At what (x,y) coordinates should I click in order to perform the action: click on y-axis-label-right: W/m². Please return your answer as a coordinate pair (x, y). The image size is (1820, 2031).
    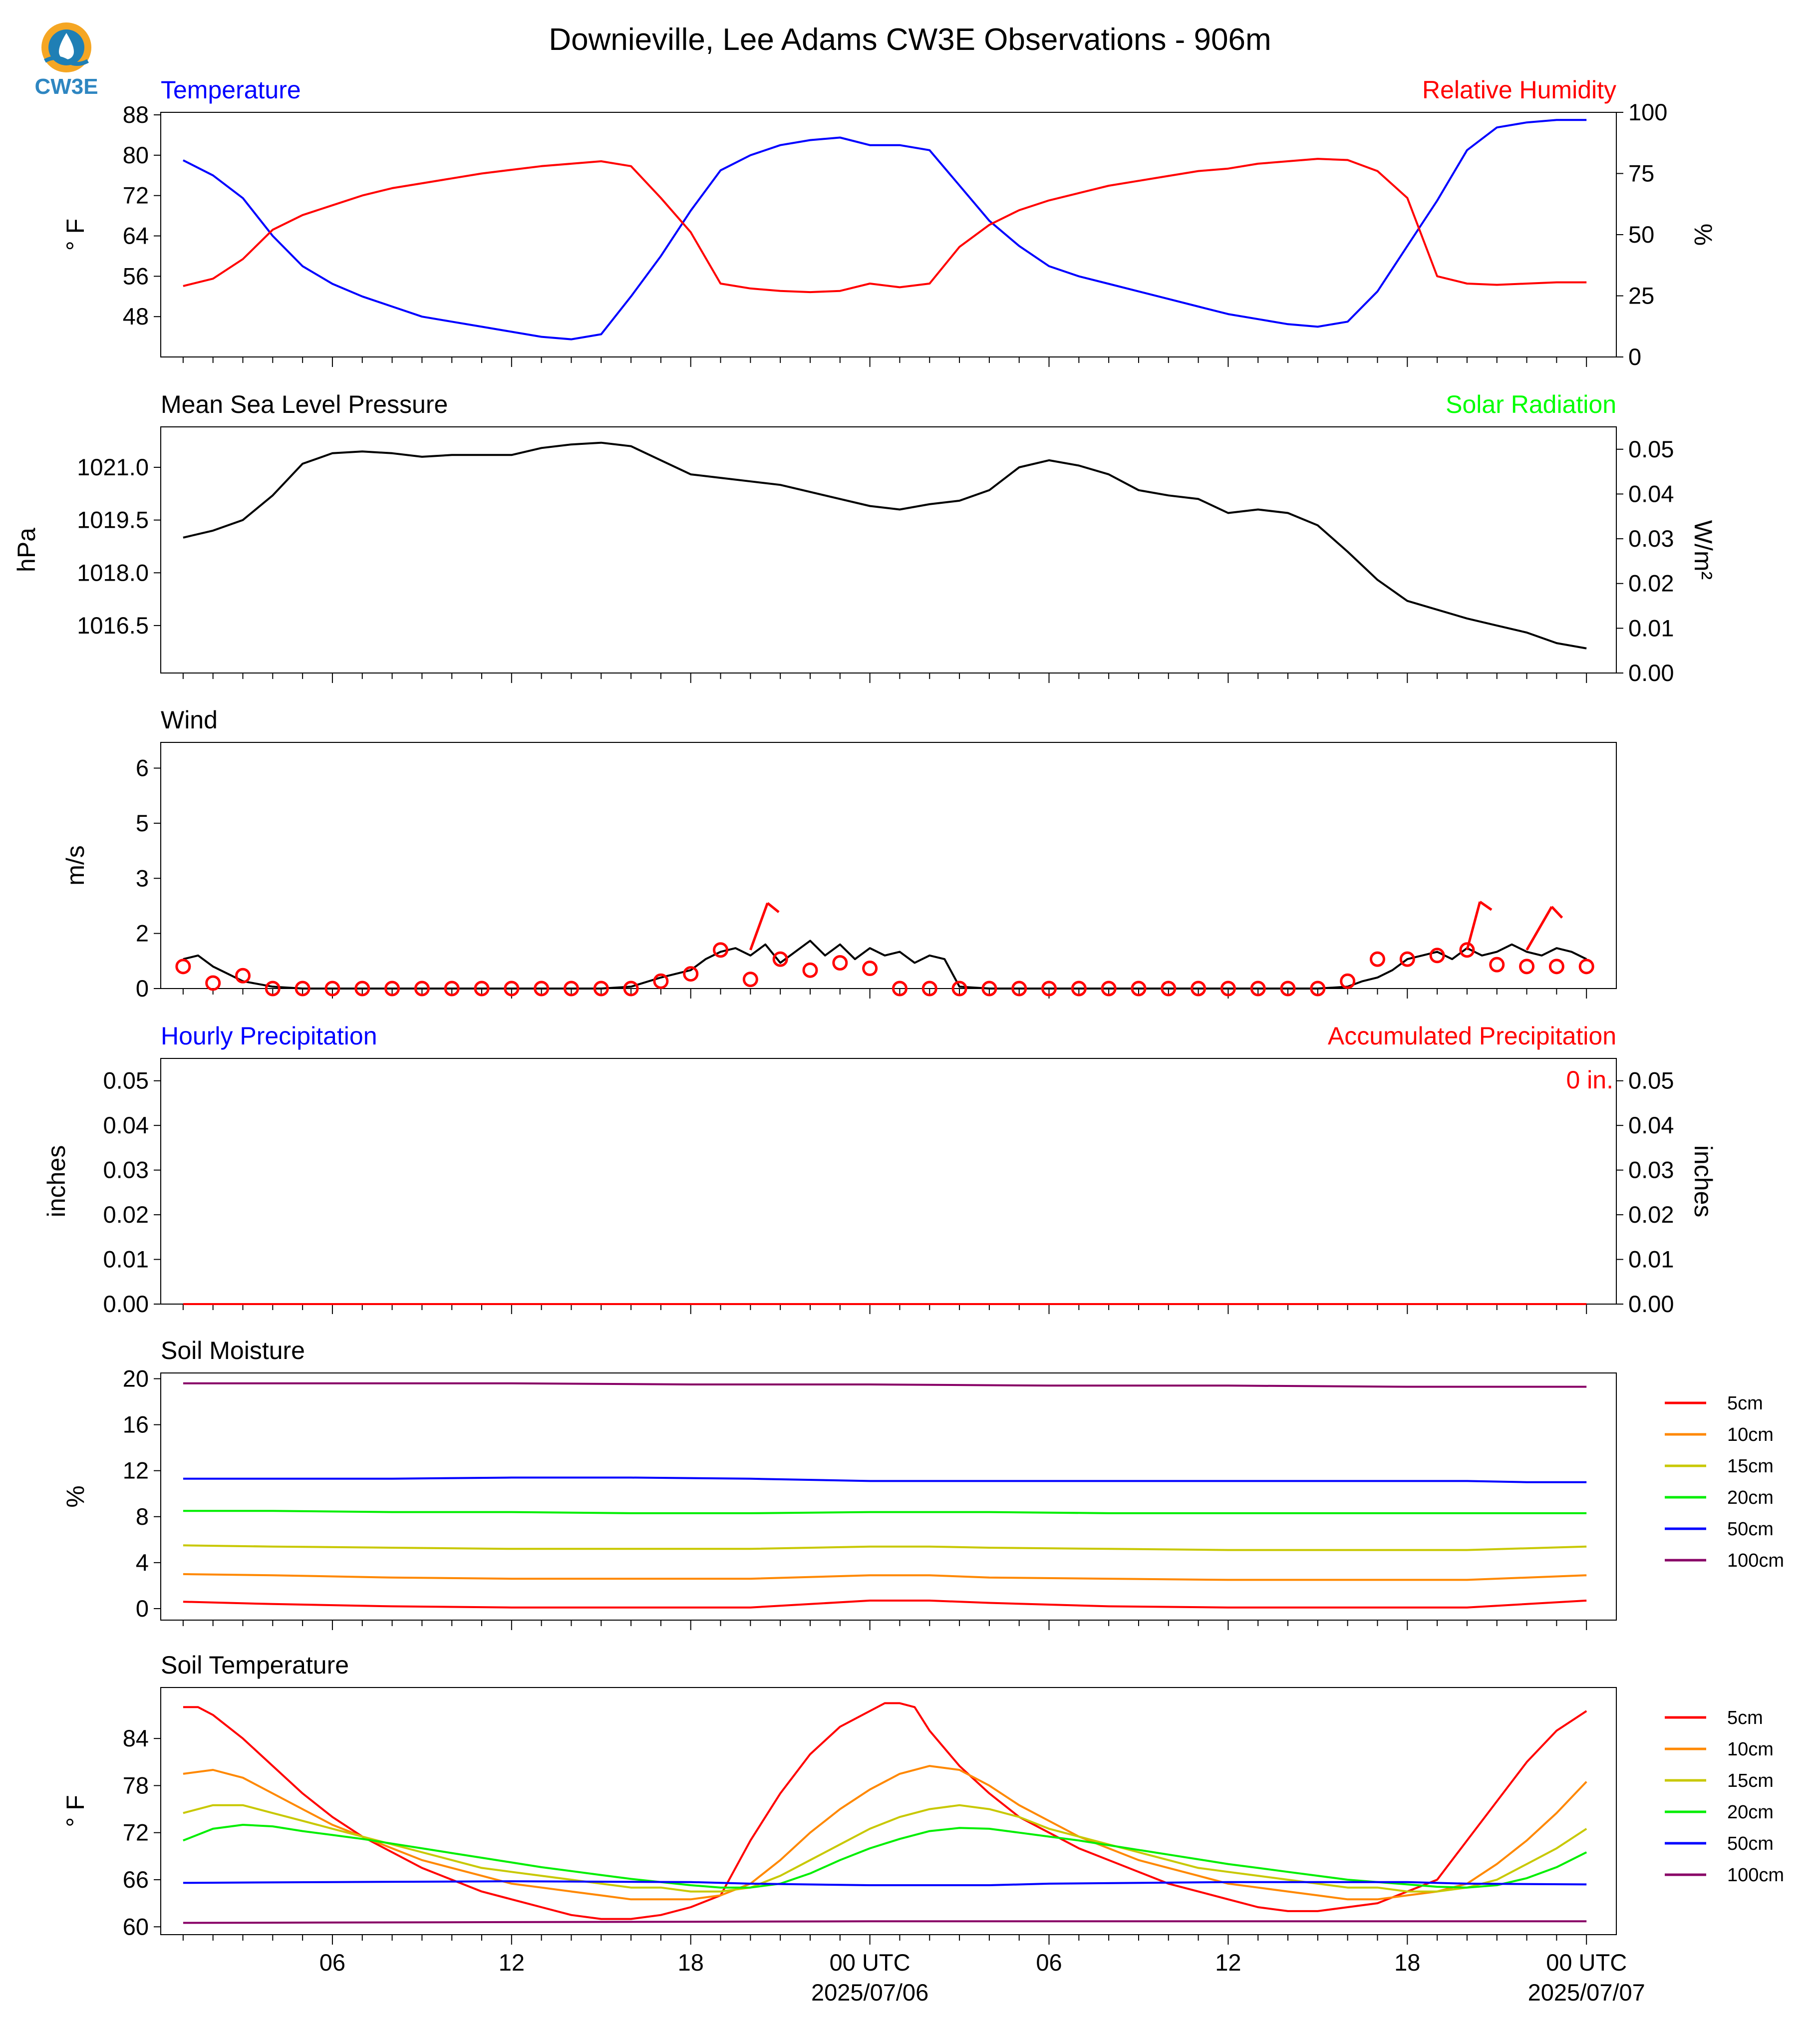
    Looking at the image, I should click on (1703, 550).